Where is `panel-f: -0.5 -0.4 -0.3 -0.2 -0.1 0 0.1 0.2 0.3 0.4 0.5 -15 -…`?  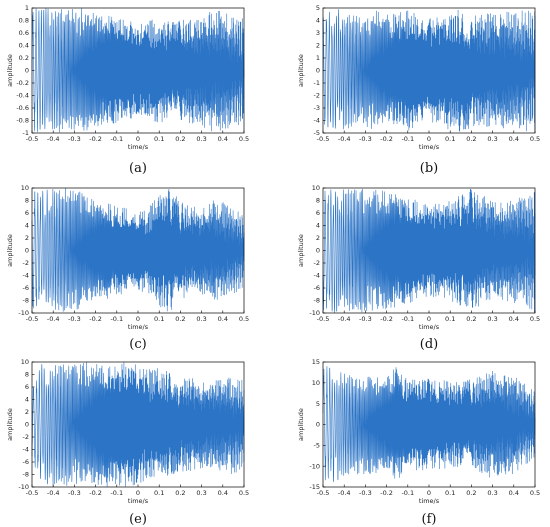
panel-f: -0.5 -0.4 -0.3 -0.2 -0.1 0 0.1 0.2 0.3 0.4 0.5 -15 -… is located at coordinates (418, 442).